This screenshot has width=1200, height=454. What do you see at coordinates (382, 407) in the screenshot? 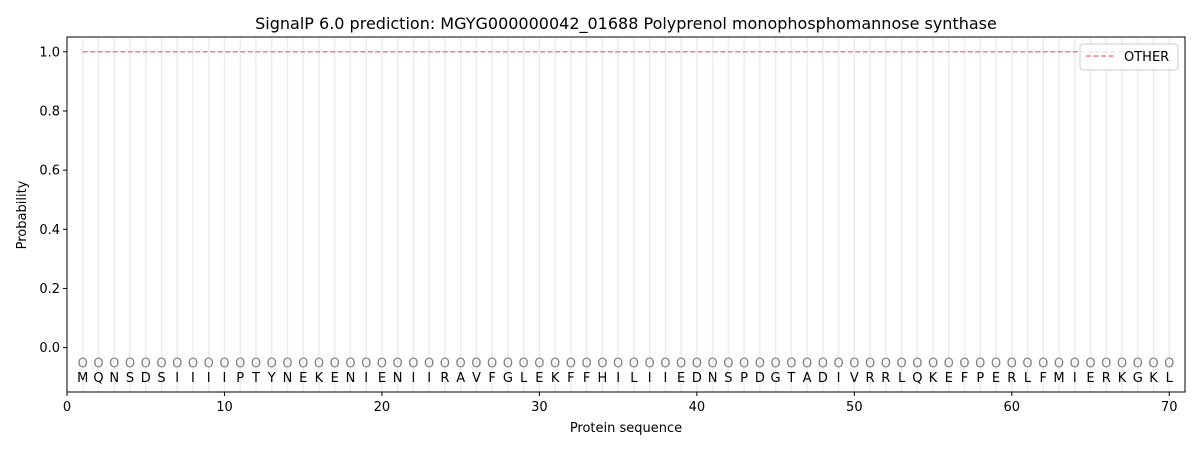
I see `x-tick-label: 20` at bounding box center [382, 407].